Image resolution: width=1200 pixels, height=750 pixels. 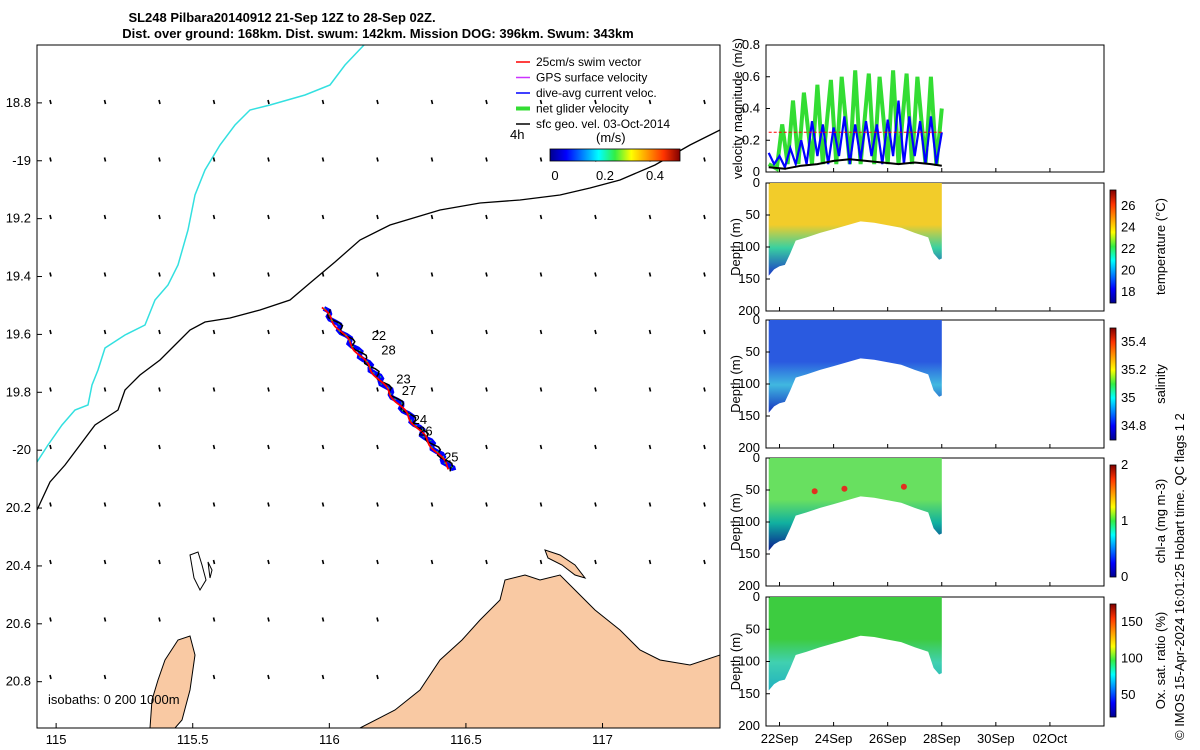 I want to click on map-x-tick-label: 115, so click(x=56, y=739).